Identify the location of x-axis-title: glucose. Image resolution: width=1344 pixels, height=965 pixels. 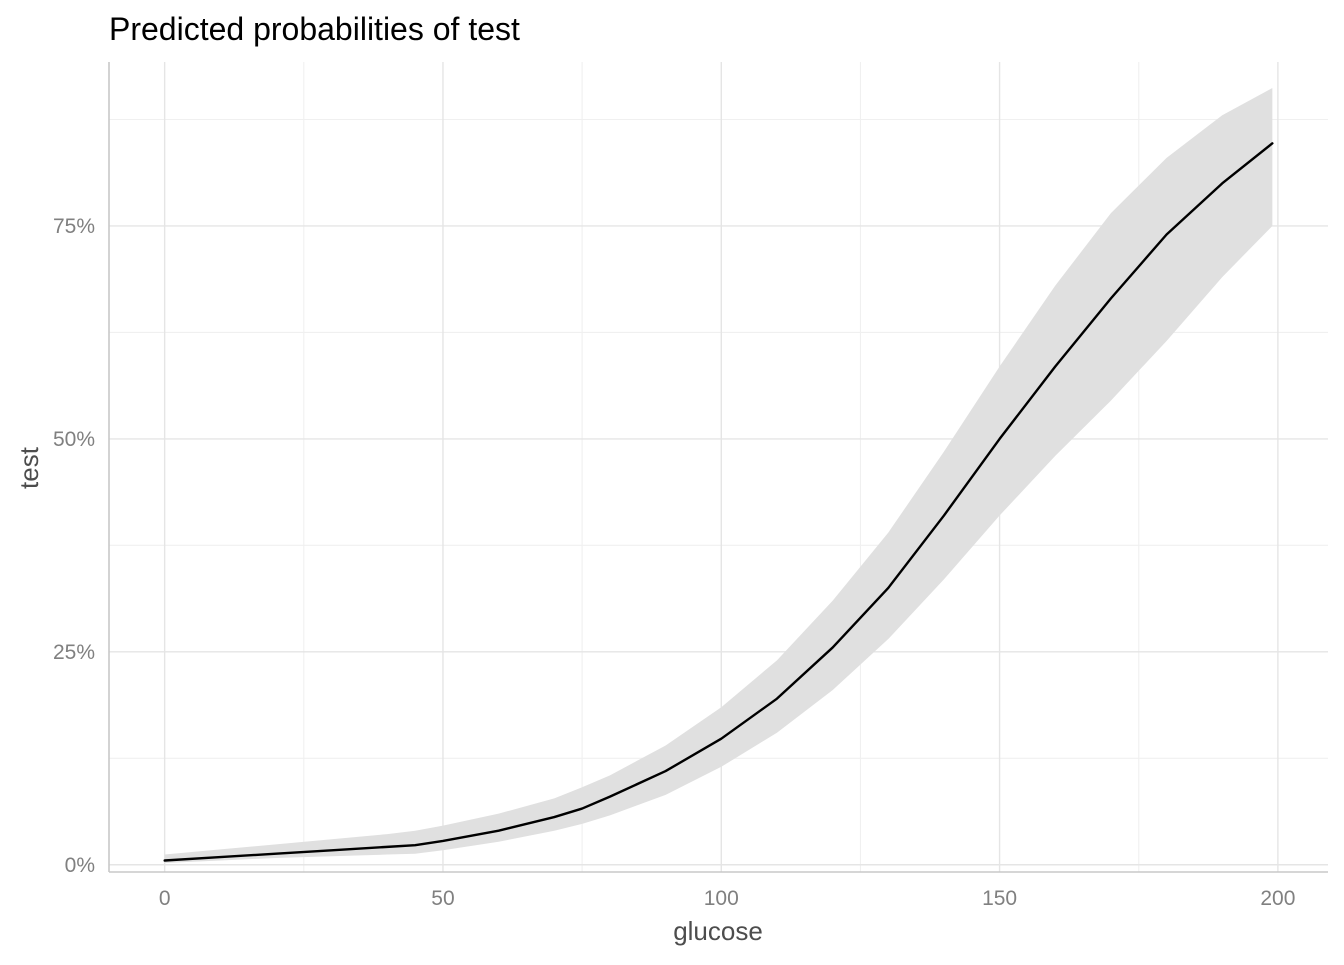
(718, 931).